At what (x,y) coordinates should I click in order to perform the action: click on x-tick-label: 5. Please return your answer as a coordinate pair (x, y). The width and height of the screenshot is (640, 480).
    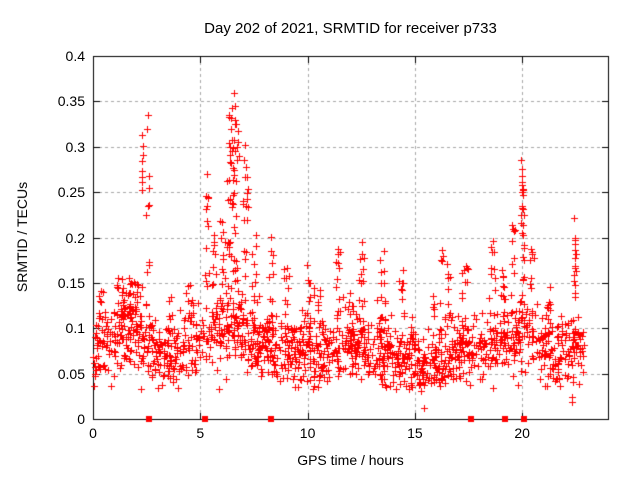
    Looking at the image, I should click on (200, 433).